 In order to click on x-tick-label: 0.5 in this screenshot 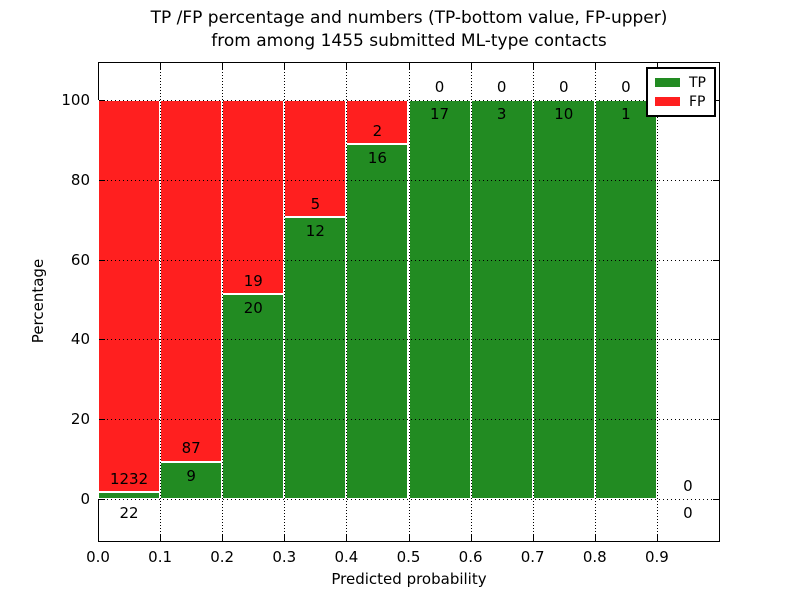, I will do `click(408, 557)`.